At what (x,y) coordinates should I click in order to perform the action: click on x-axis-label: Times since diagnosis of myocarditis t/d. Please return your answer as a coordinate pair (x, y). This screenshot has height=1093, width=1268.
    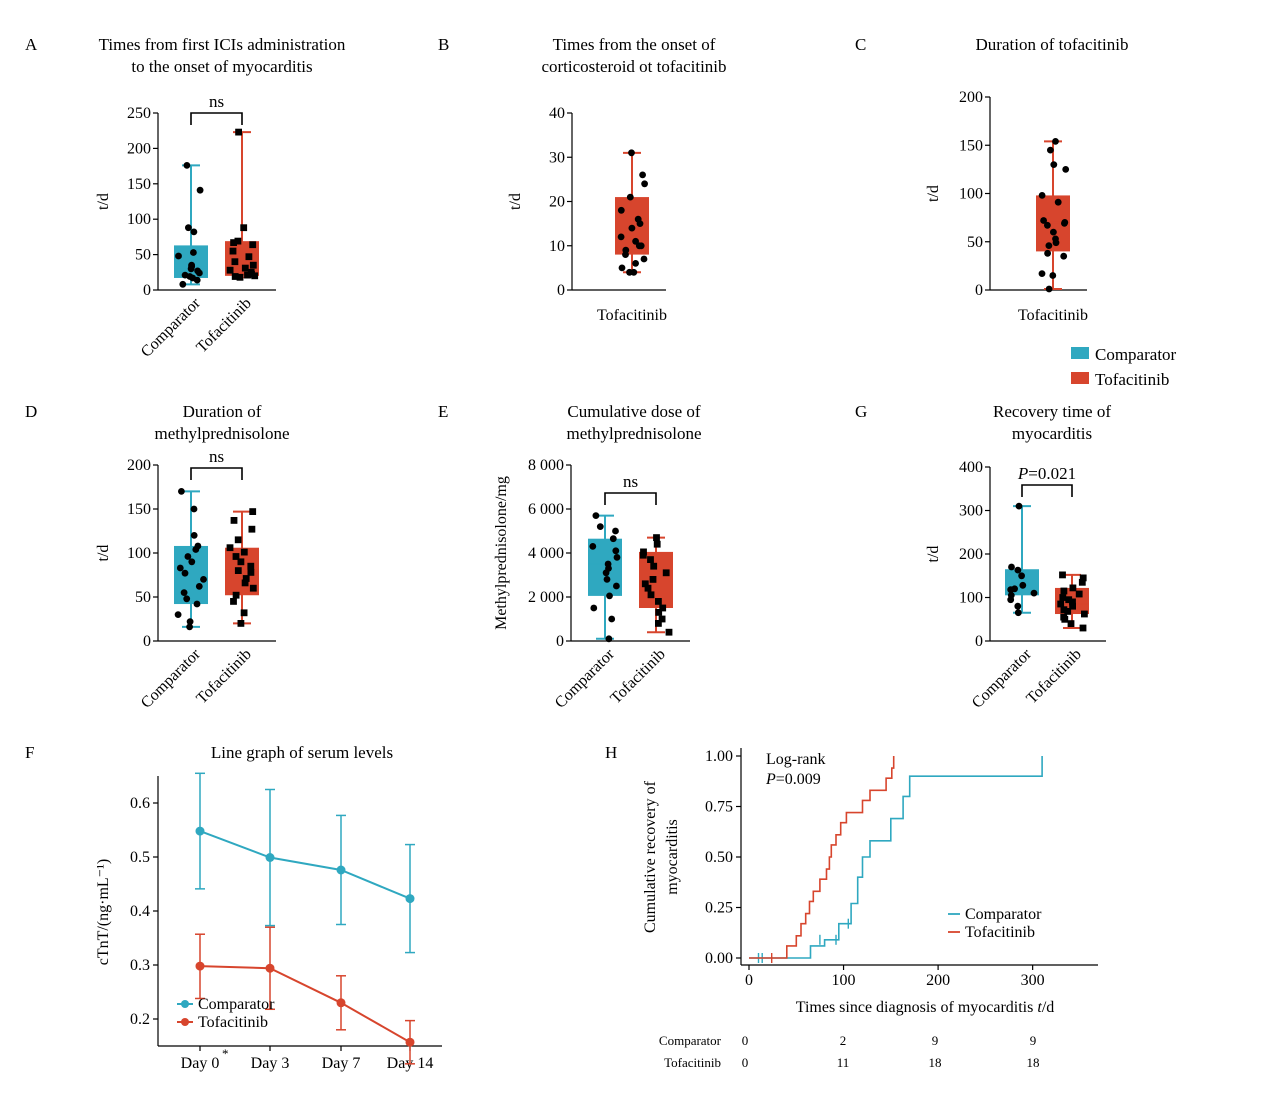
    Looking at the image, I should click on (925, 1007).